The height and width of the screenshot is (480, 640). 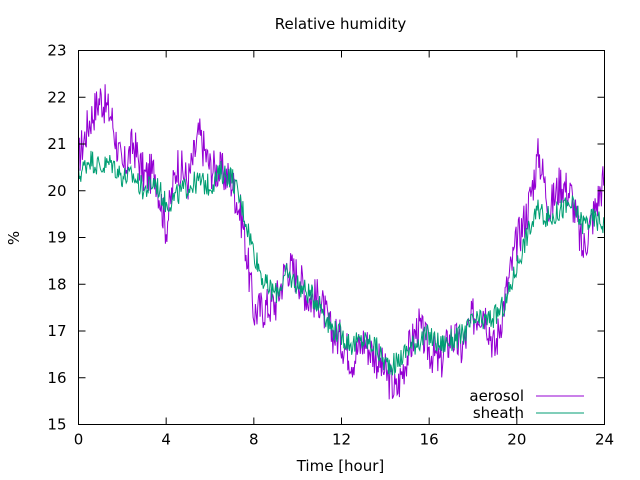 I want to click on x-tick-label: 16, so click(x=429, y=440).